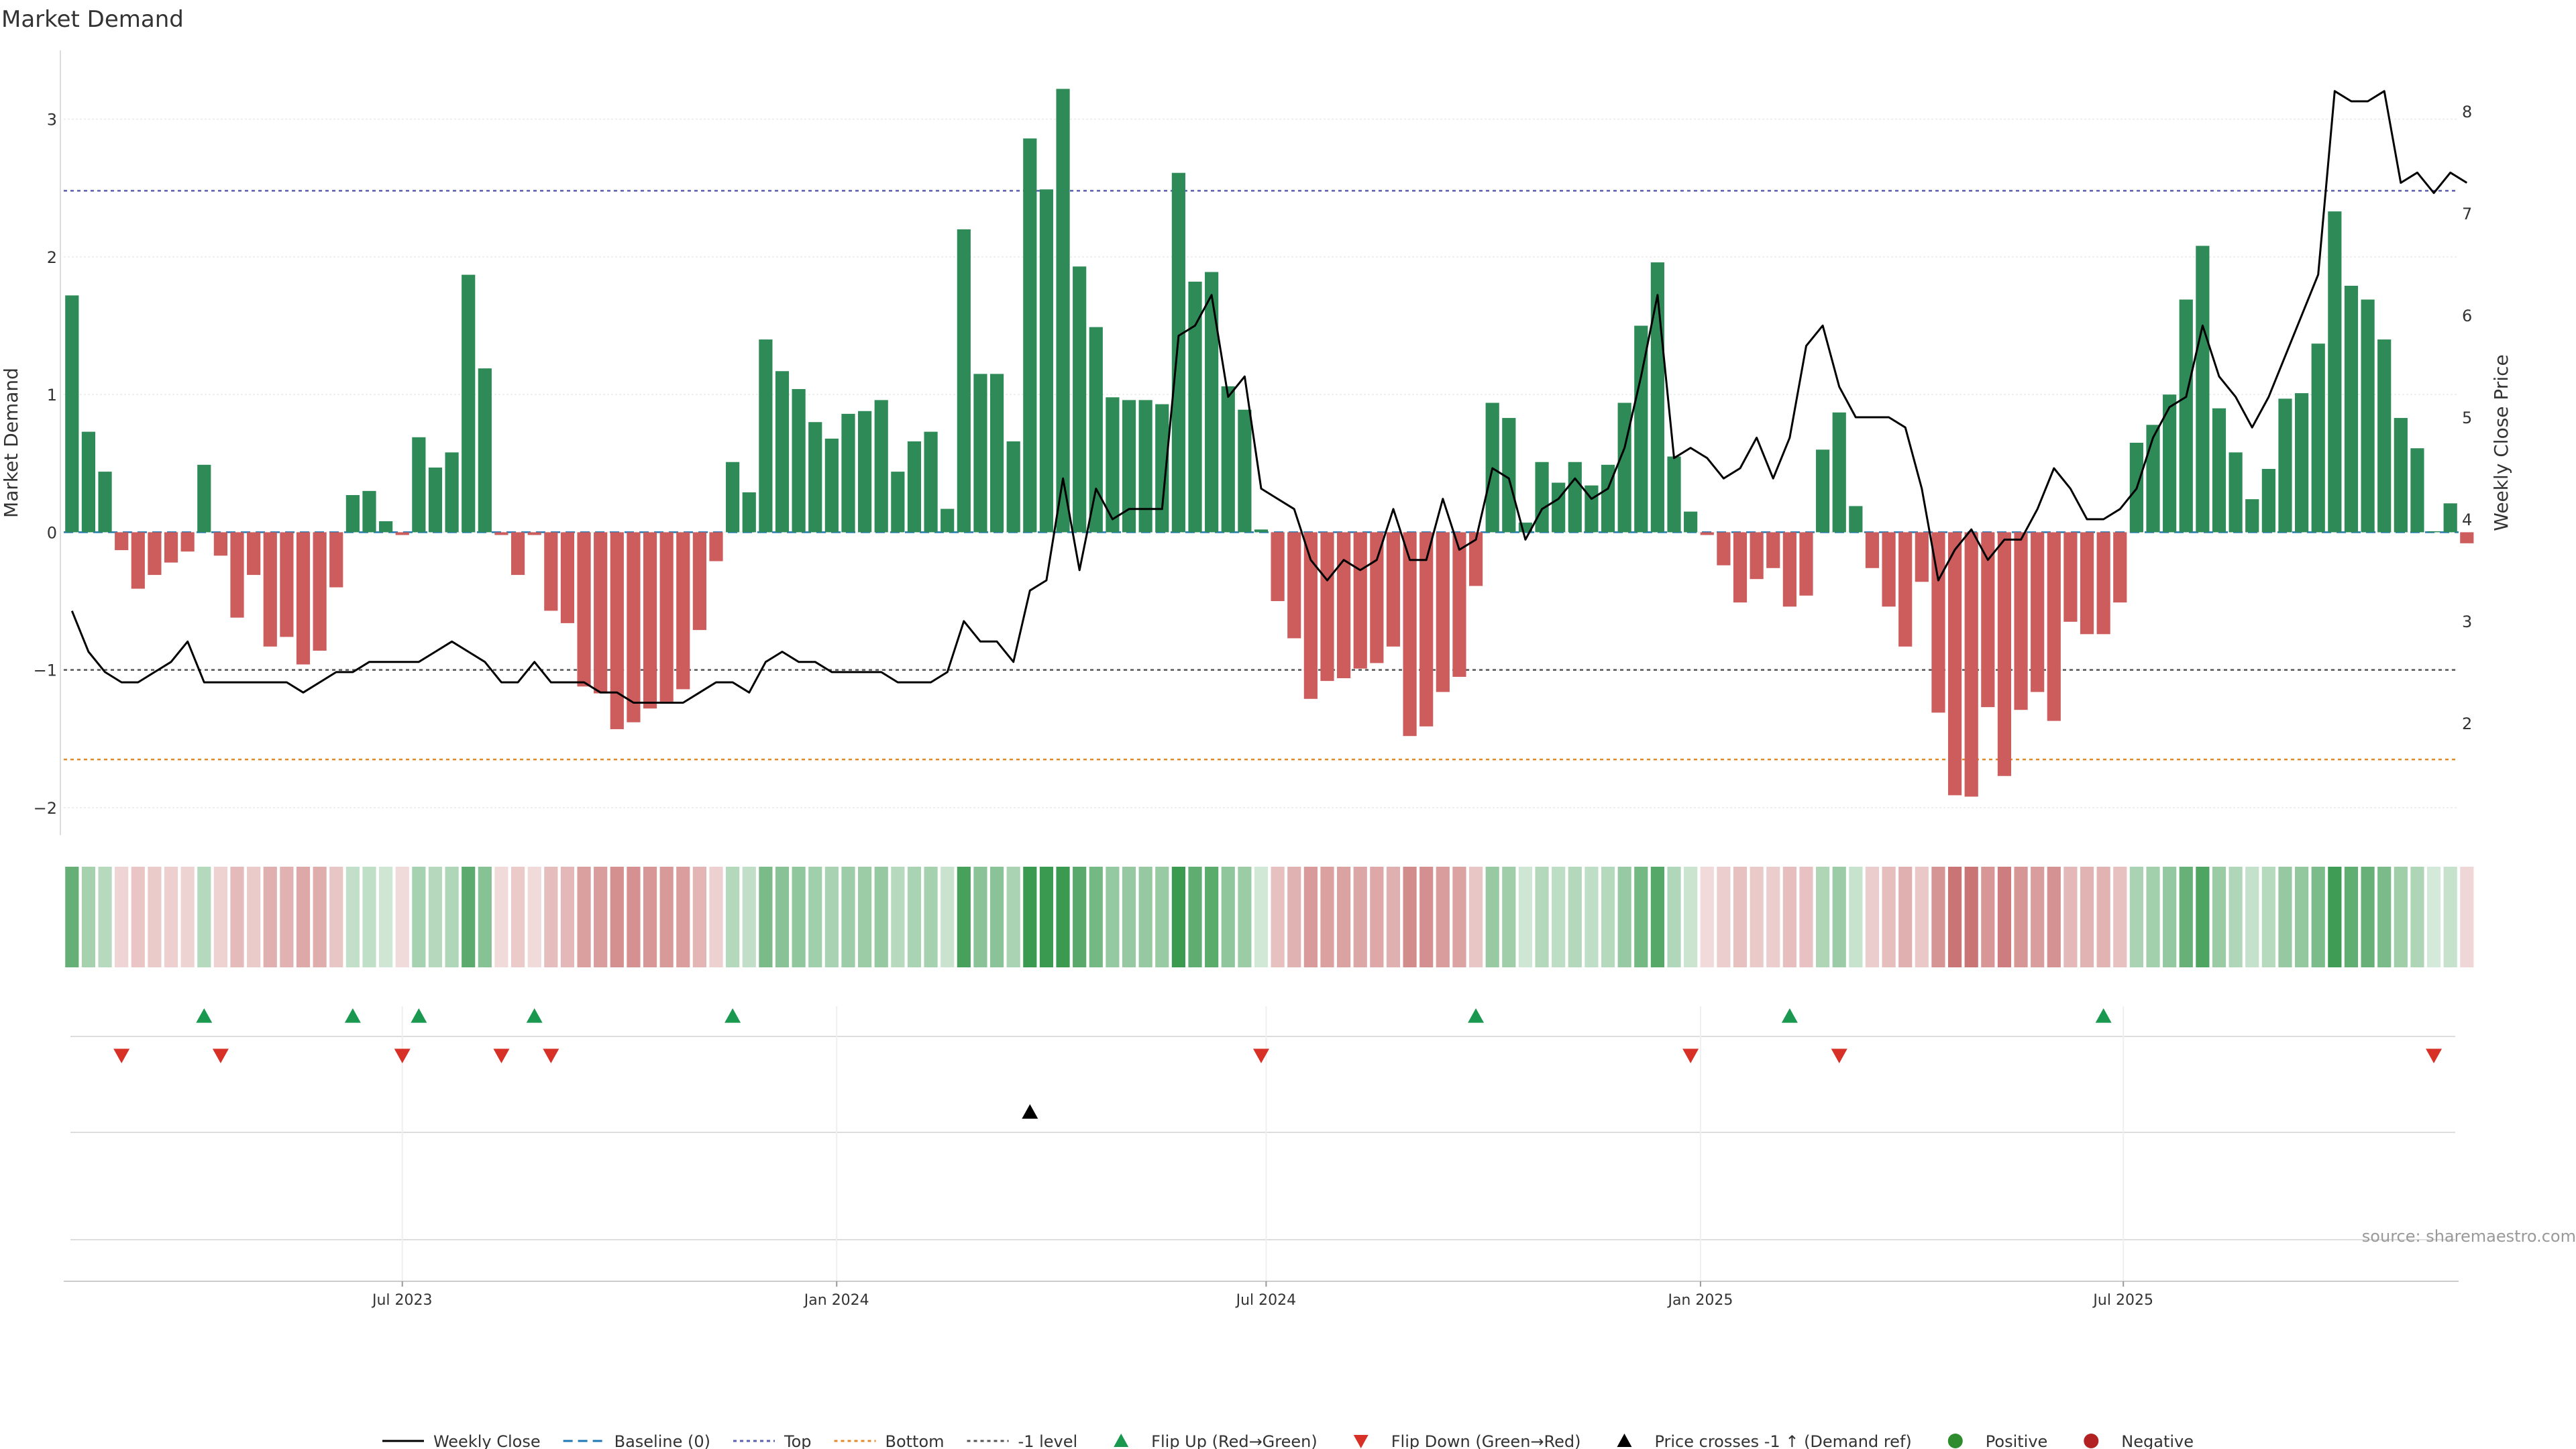 This screenshot has width=2576, height=1449. What do you see at coordinates (798, 1440) in the screenshot?
I see `legend-label: Top` at bounding box center [798, 1440].